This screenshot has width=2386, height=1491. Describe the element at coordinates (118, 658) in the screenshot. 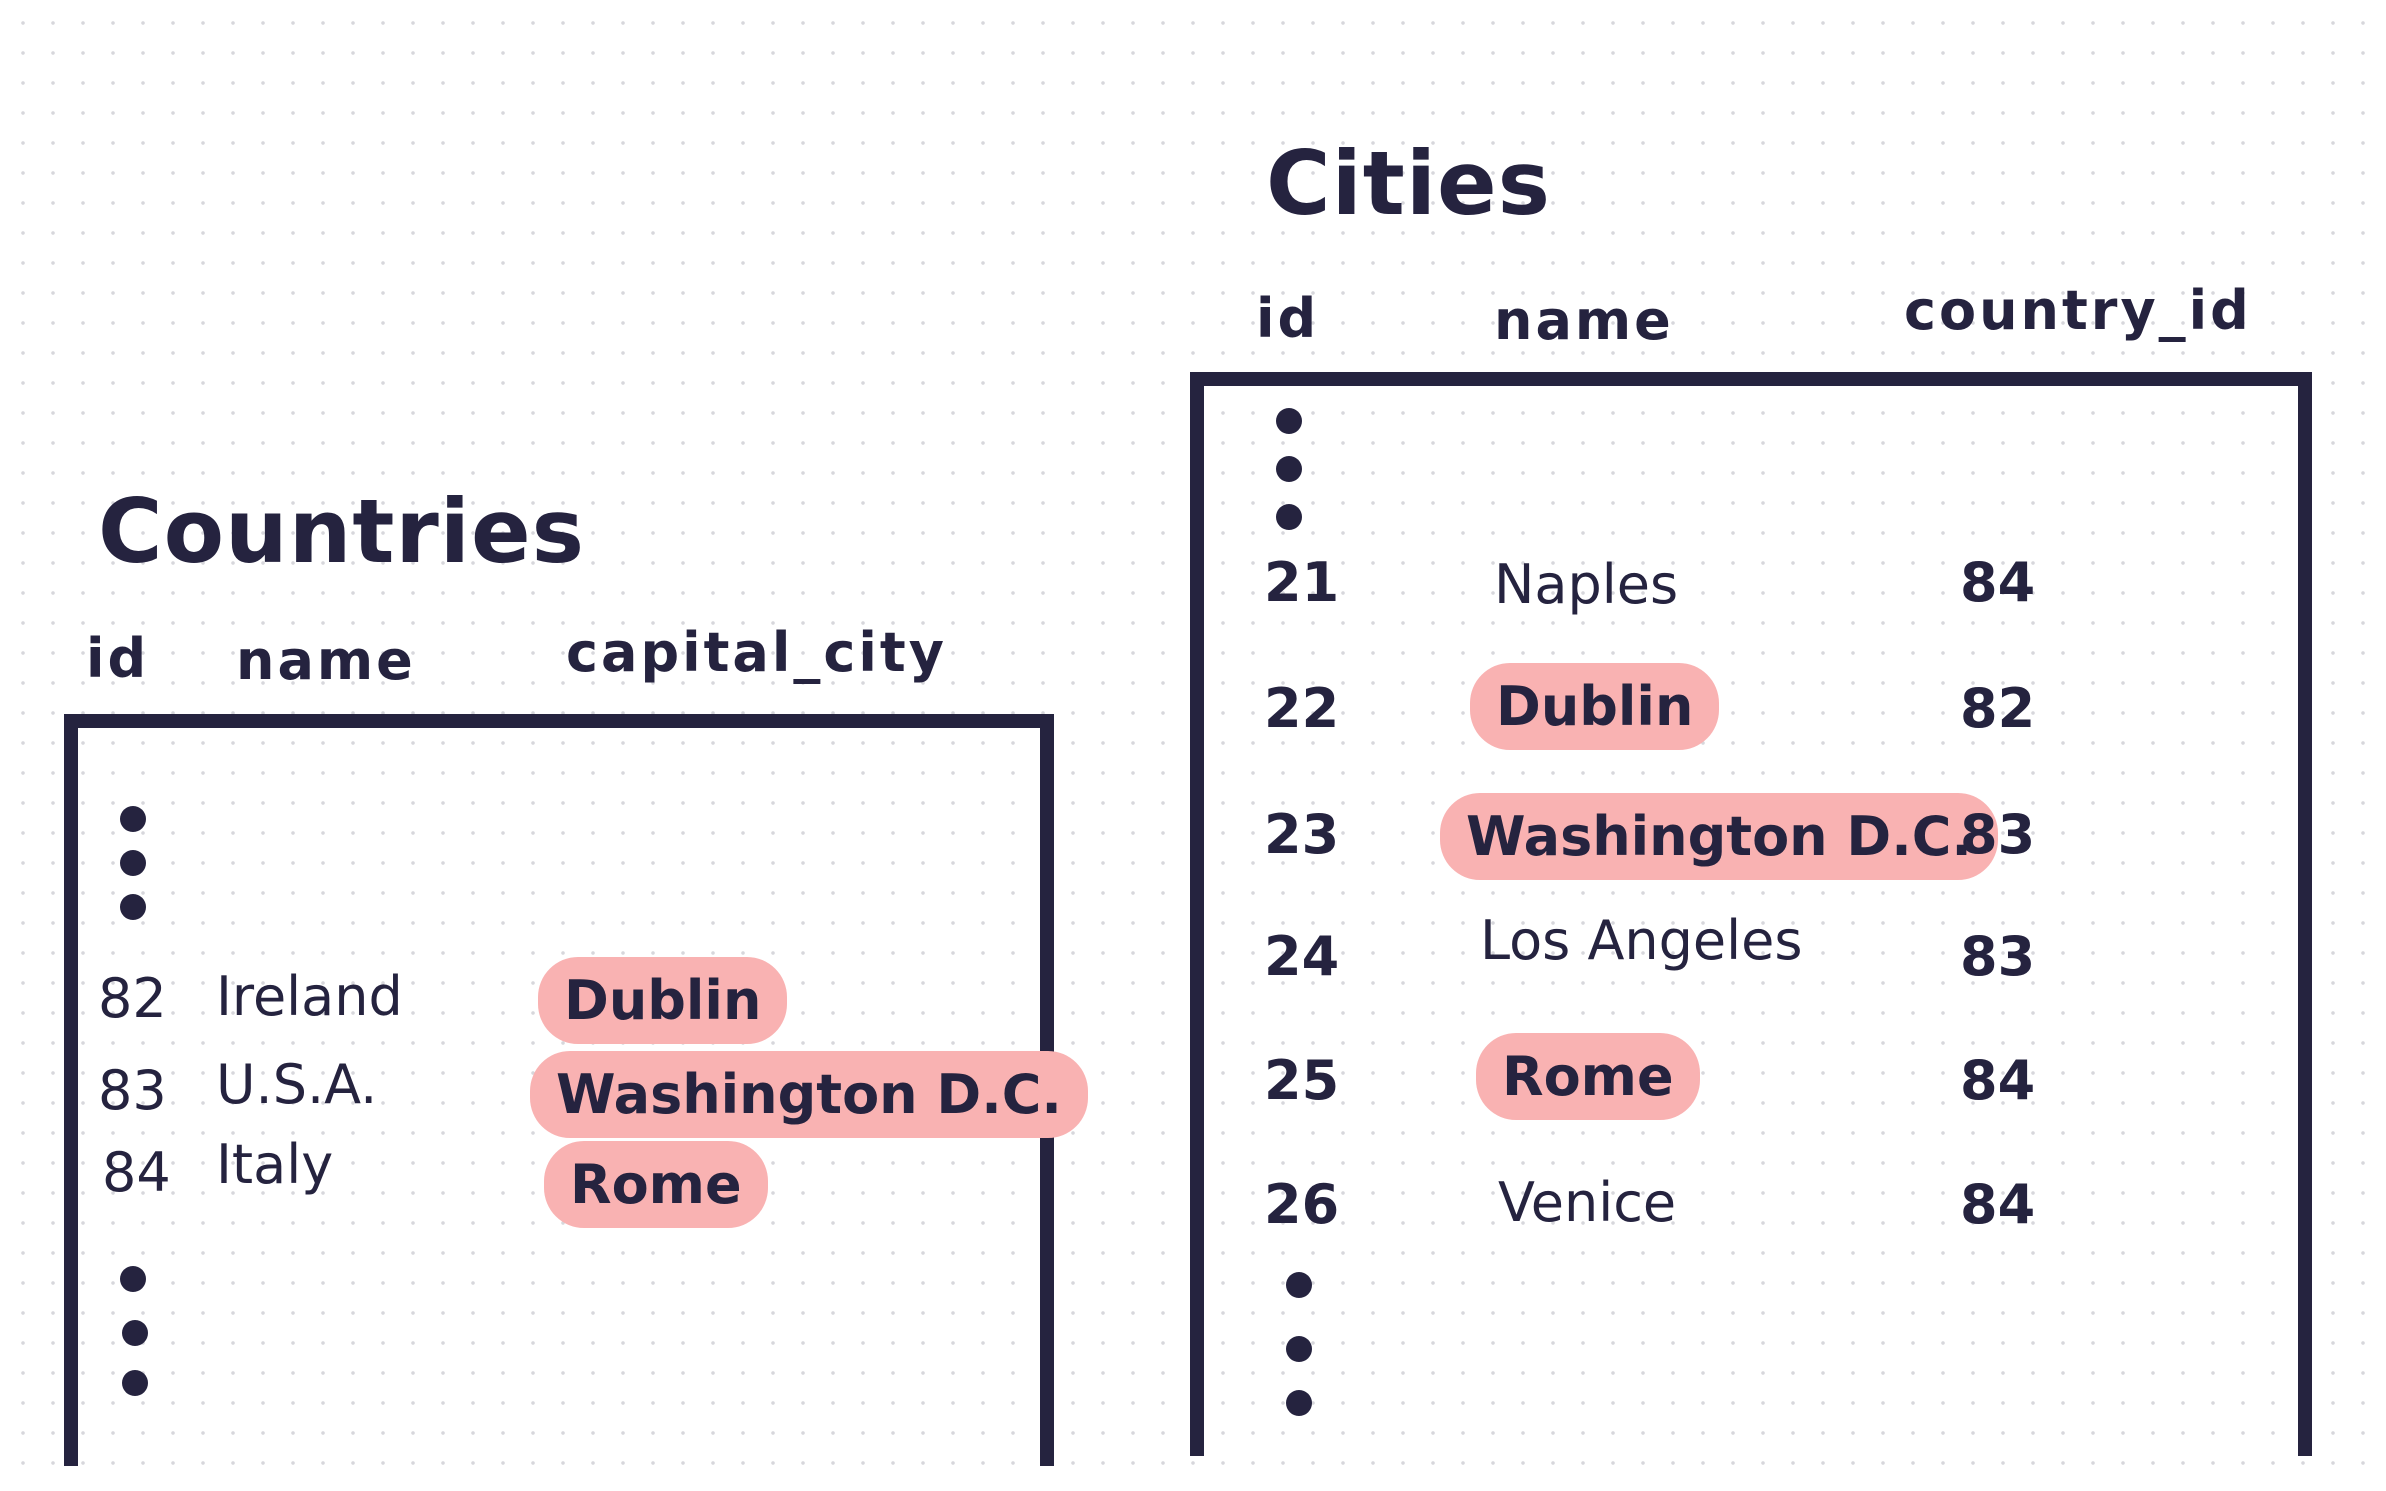

I see `countries-header-id: id` at that location.